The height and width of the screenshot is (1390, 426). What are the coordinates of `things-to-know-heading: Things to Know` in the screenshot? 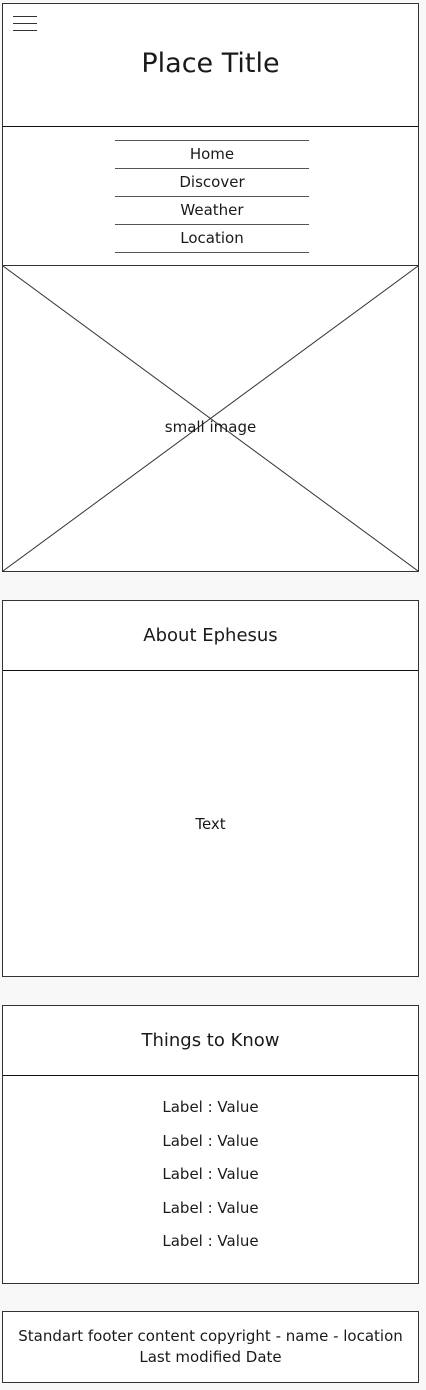 It's located at (210, 1041).